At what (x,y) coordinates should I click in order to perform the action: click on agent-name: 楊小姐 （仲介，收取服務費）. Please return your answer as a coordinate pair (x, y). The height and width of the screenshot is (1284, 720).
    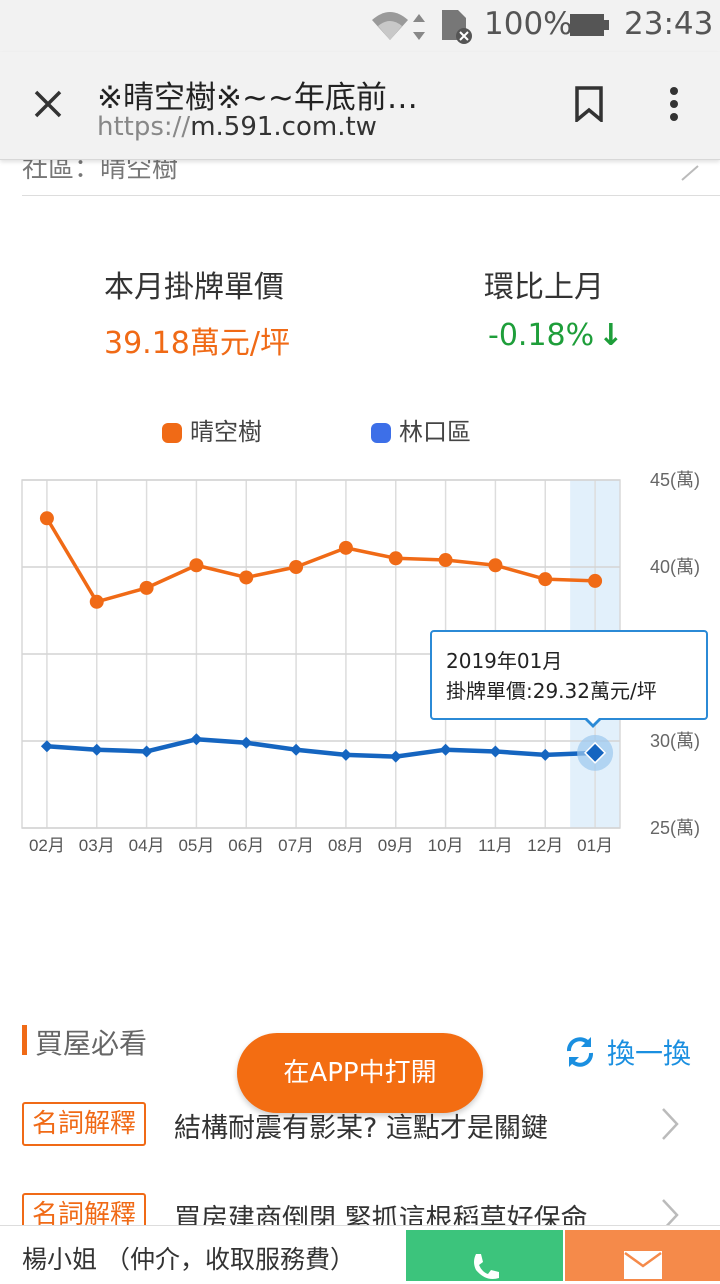
    Looking at the image, I should click on (188, 1259).